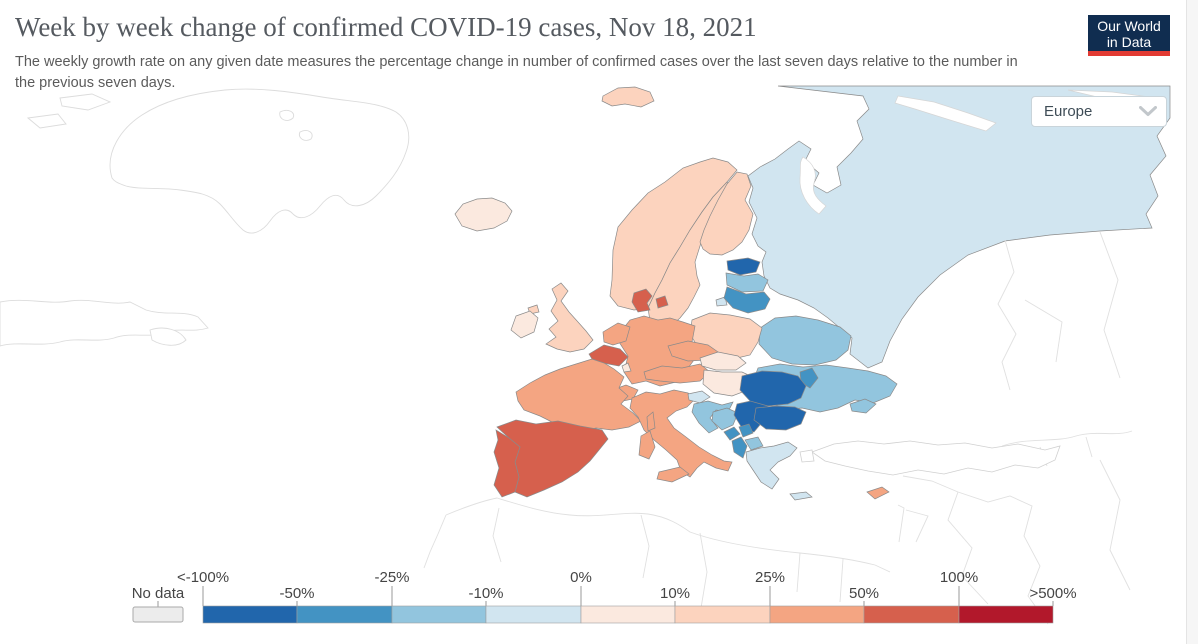  What do you see at coordinates (203, 577) in the screenshot?
I see `legend-tick-label: <-100%` at bounding box center [203, 577].